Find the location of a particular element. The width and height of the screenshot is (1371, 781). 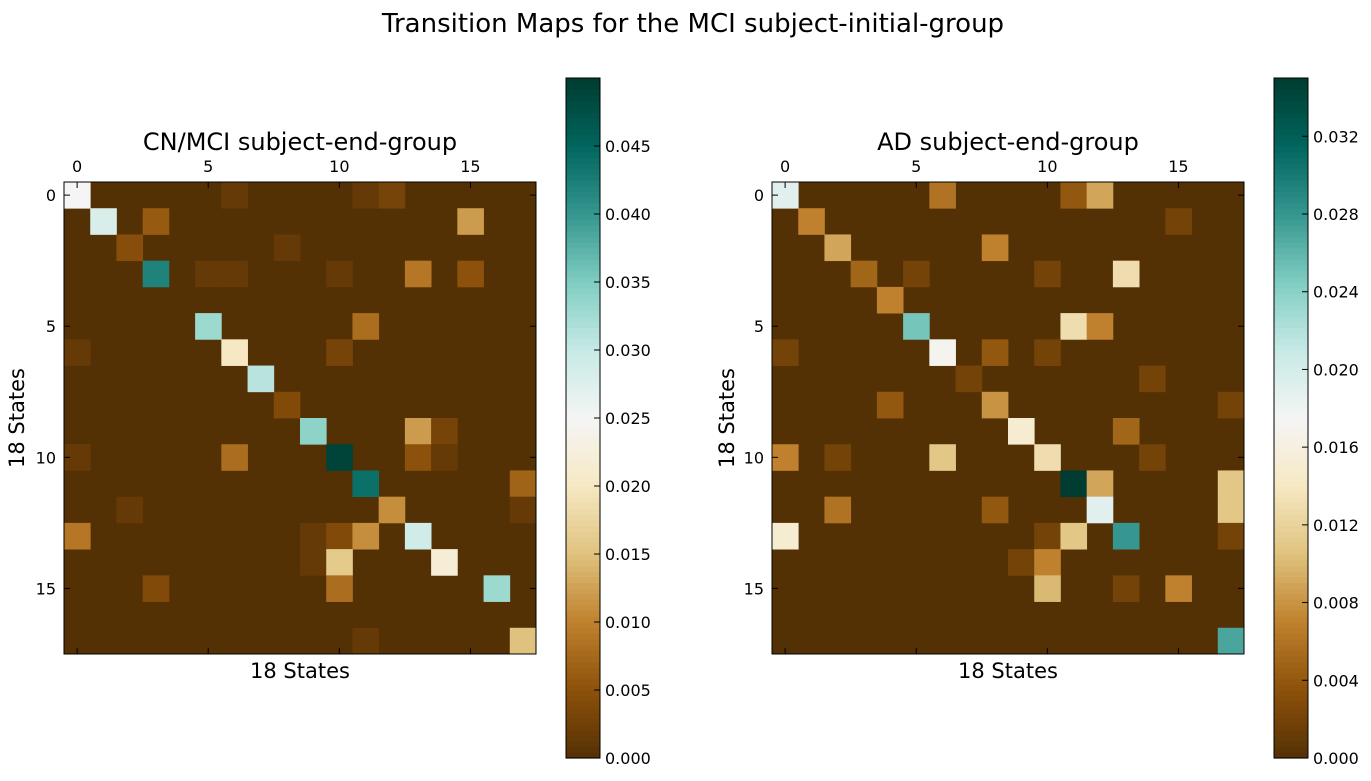

colorbar-tick-label: 0.032 is located at coordinates (1336, 136).